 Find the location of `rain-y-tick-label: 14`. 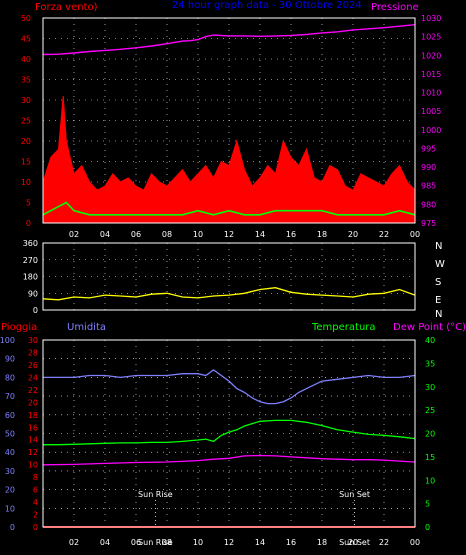

rain-y-tick-label: 14 is located at coordinates (33, 440).